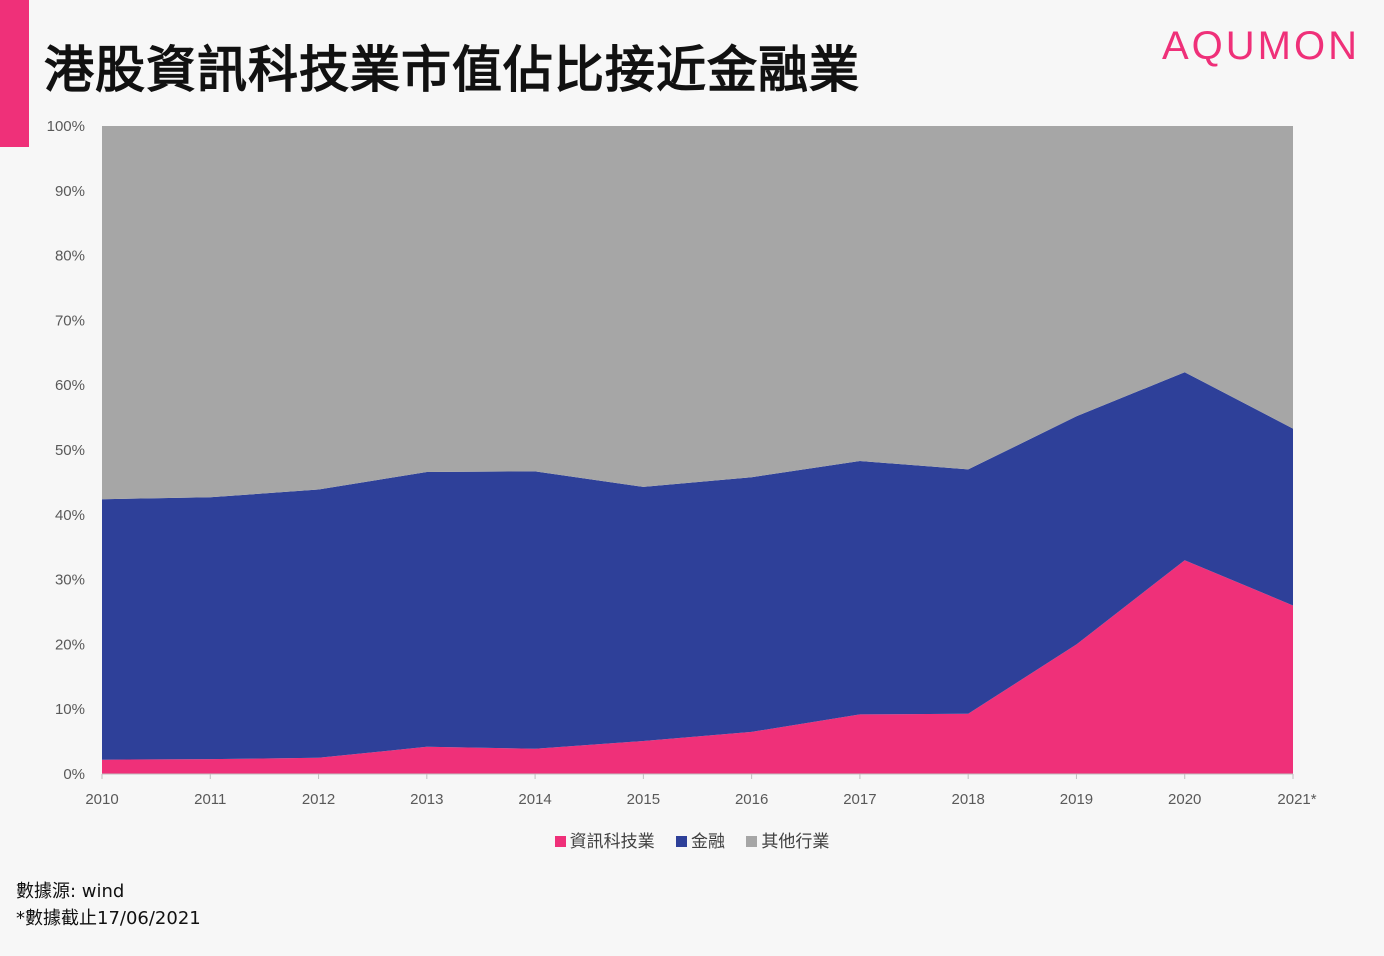 Image resolution: width=1384 pixels, height=956 pixels. Describe the element at coordinates (426, 799) in the screenshot. I see `x-tick-label: 2013` at that location.